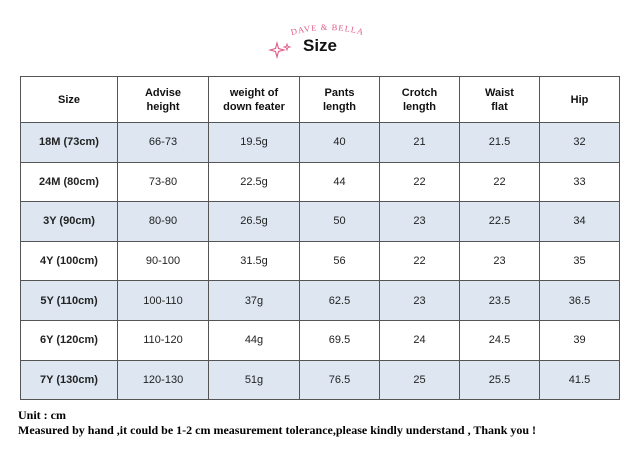  What do you see at coordinates (163, 300) in the screenshot?
I see `table-cell: 100-110` at bounding box center [163, 300].